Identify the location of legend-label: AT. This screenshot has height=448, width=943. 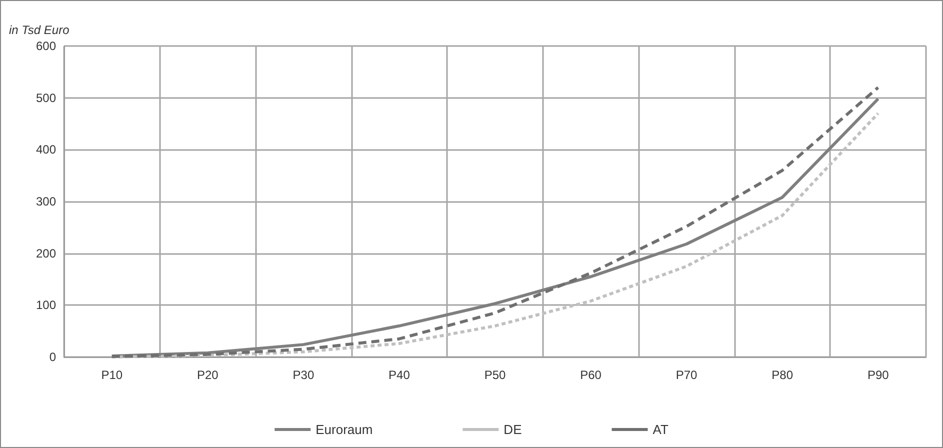
(660, 429).